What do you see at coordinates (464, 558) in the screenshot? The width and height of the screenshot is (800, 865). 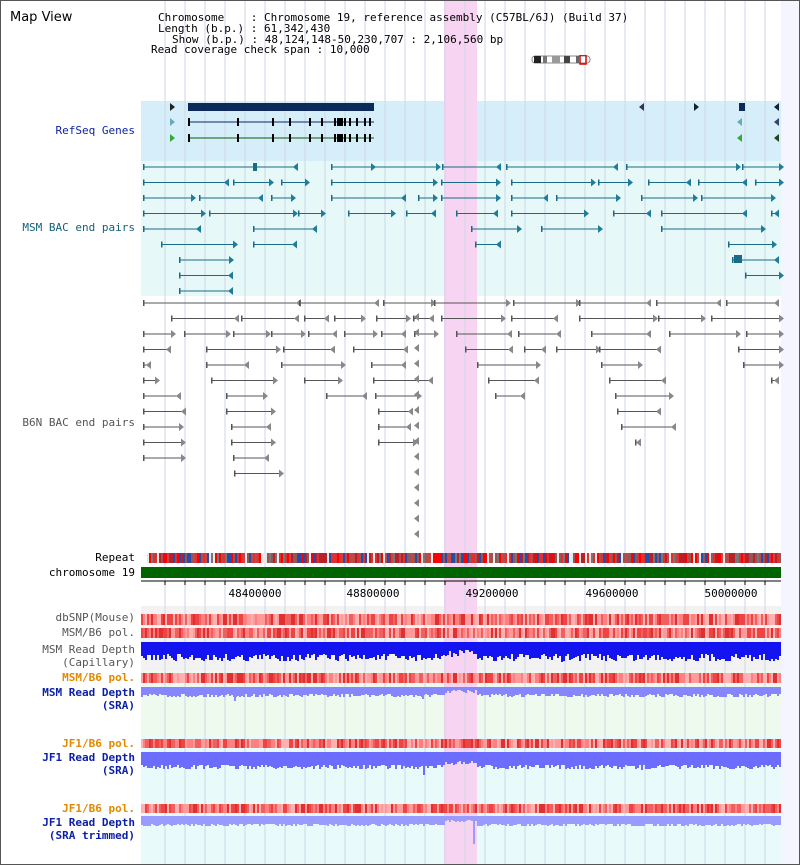 I see `repeat-features` at bounding box center [464, 558].